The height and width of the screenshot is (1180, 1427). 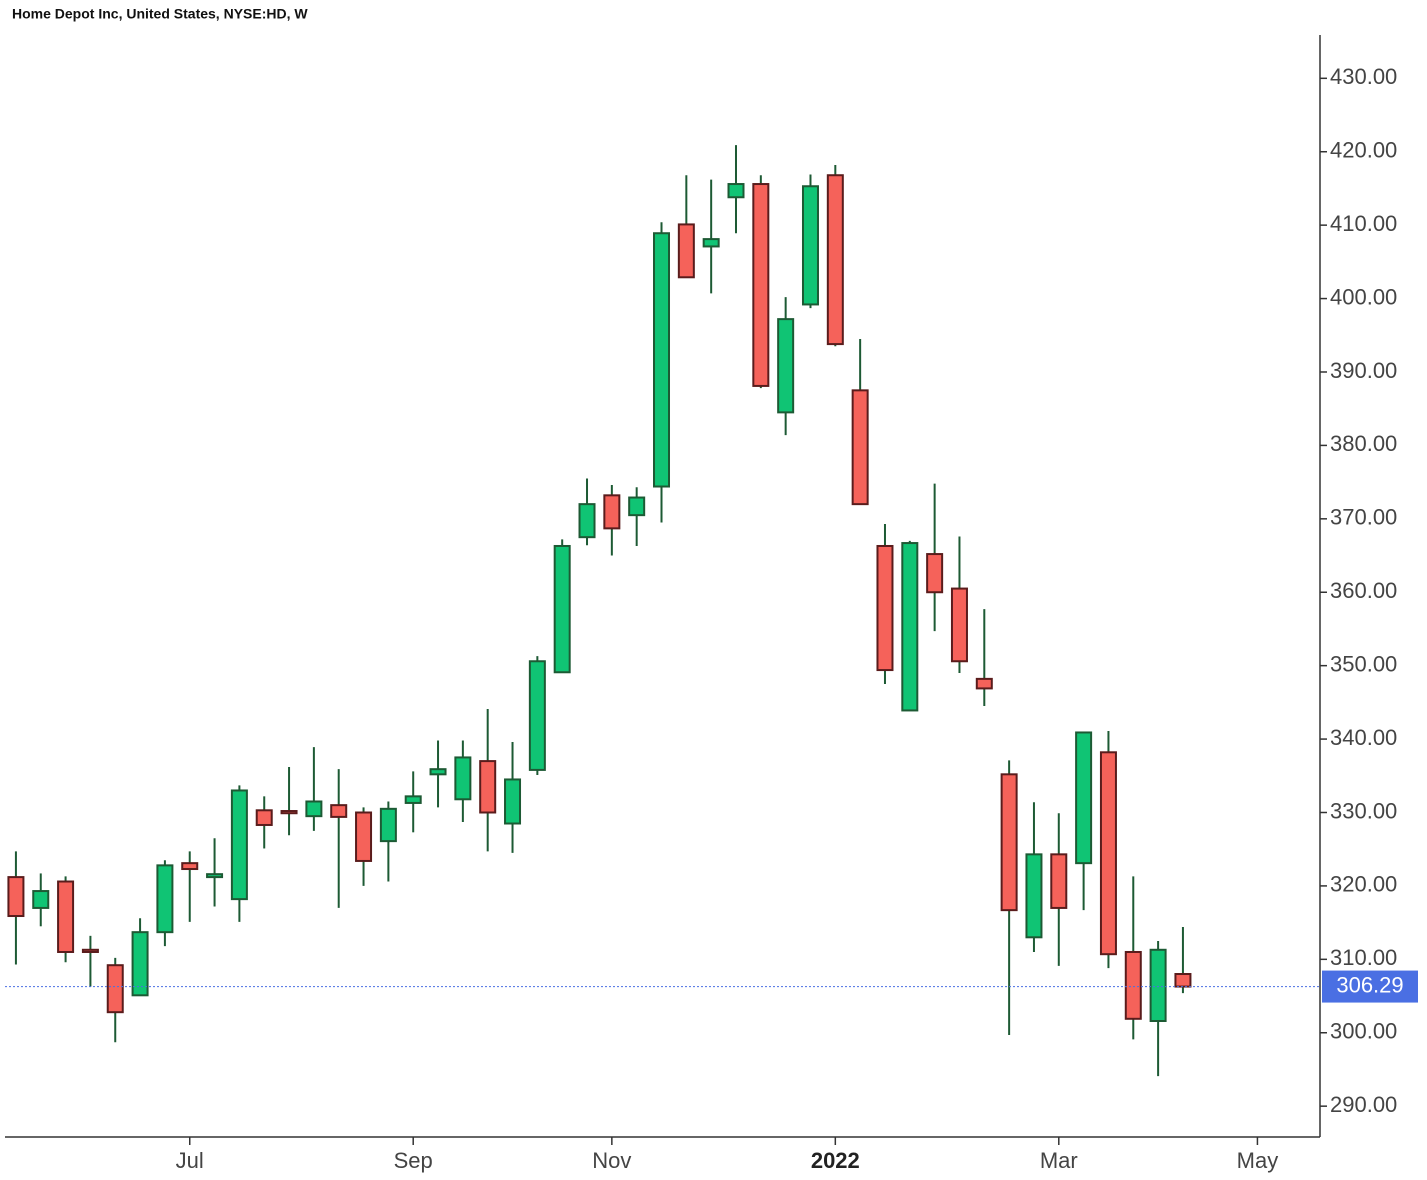 What do you see at coordinates (1363, 296) in the screenshot?
I see `y-tick-label: 400.00` at bounding box center [1363, 296].